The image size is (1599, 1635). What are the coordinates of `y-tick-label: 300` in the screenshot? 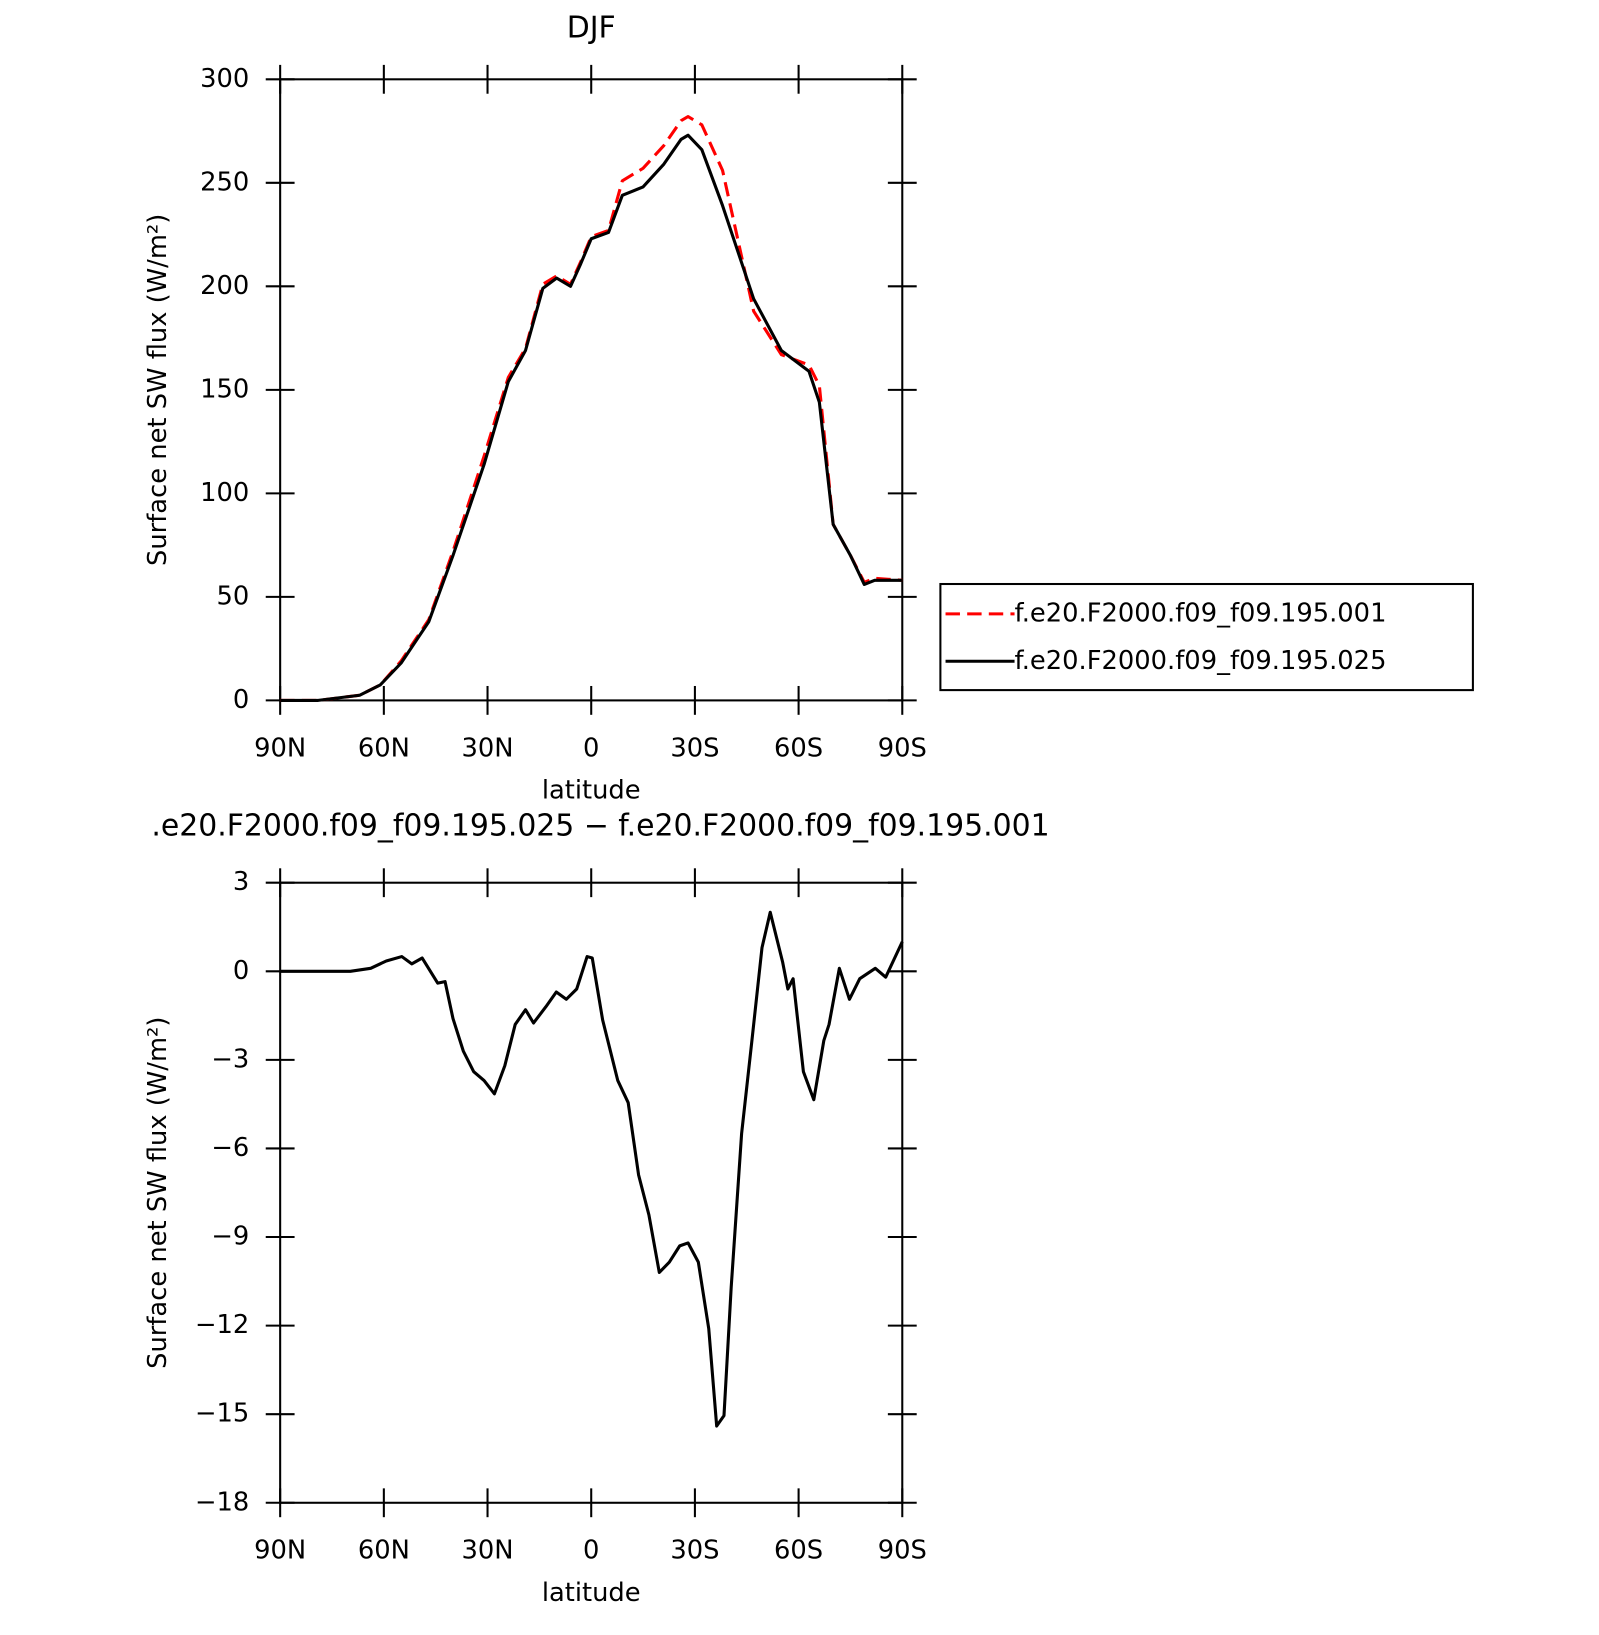 It's located at (224, 79).